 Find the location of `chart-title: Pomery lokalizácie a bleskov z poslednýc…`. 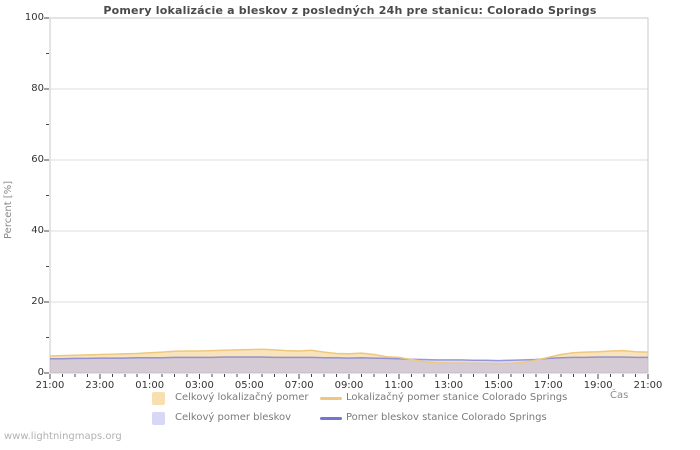

chart-title: Pomery lokalizácie a bleskov z poslednýc… is located at coordinates (350, 10).